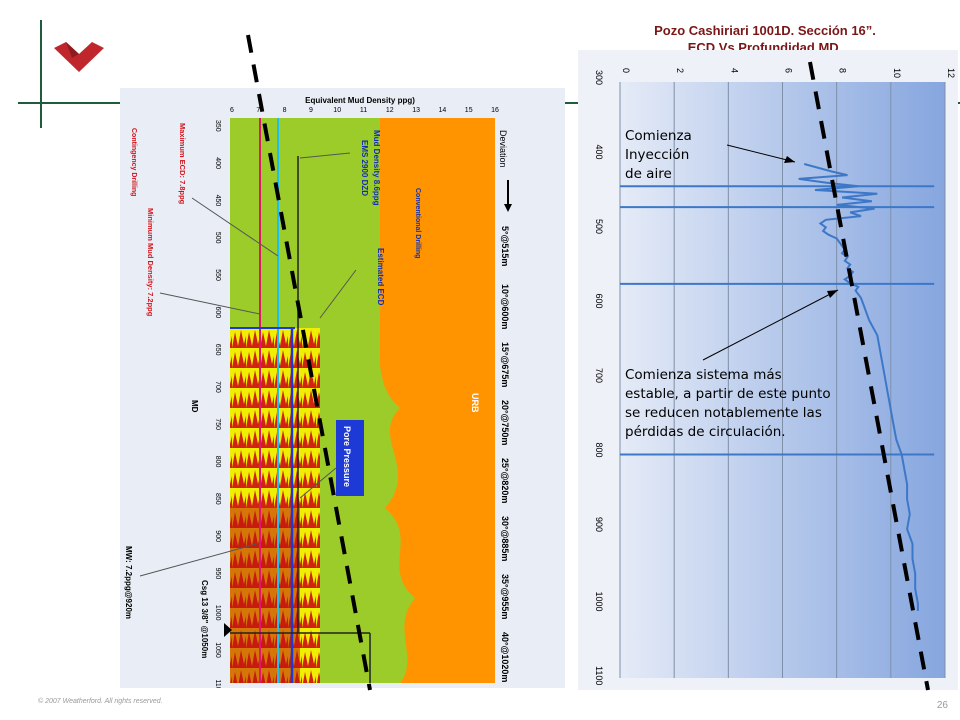 The image size is (960, 720). I want to click on md-depth-tick: 950, so click(217, 574).